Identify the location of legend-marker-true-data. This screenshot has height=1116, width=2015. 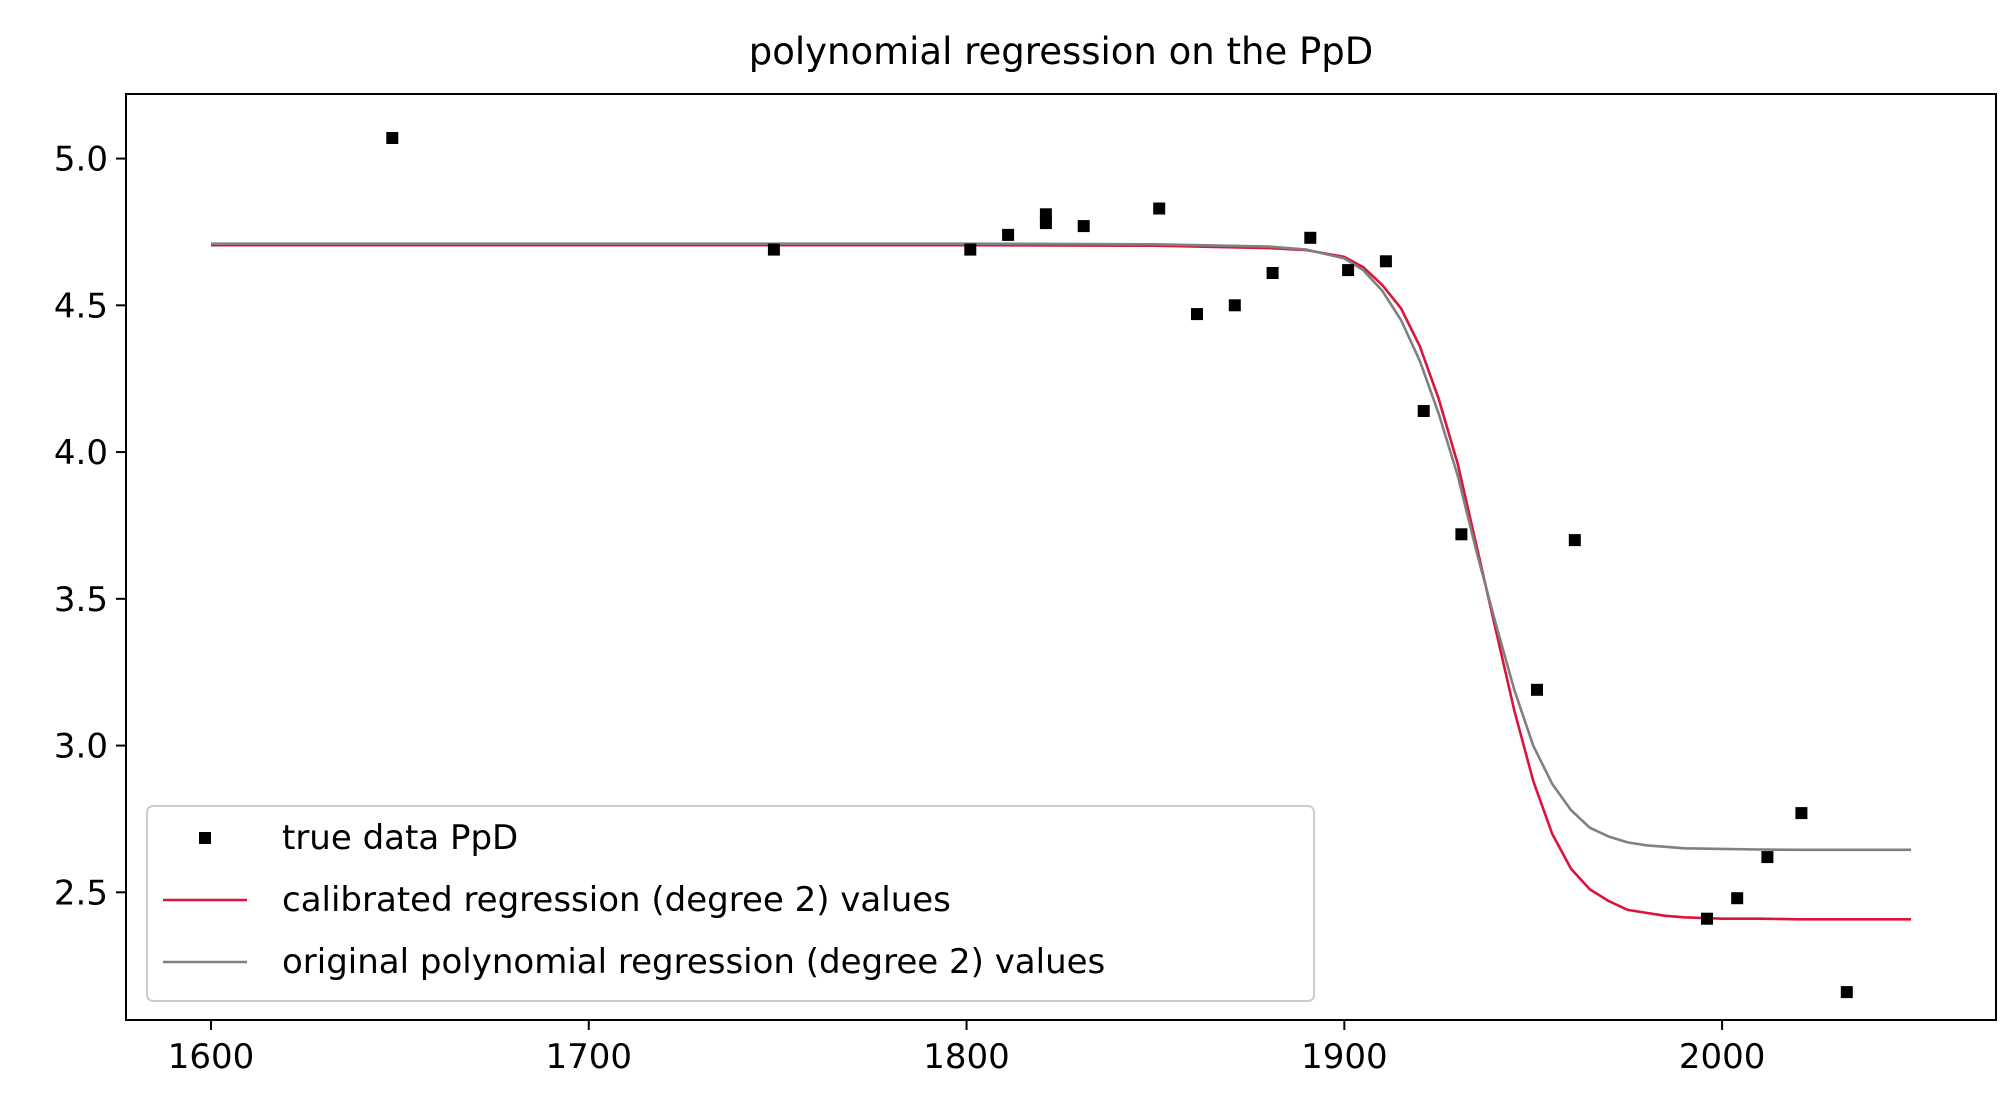
(205, 838).